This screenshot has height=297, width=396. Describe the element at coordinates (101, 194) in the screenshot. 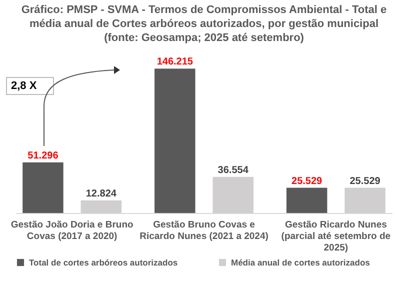

I see `data-label: 12.824` at that location.